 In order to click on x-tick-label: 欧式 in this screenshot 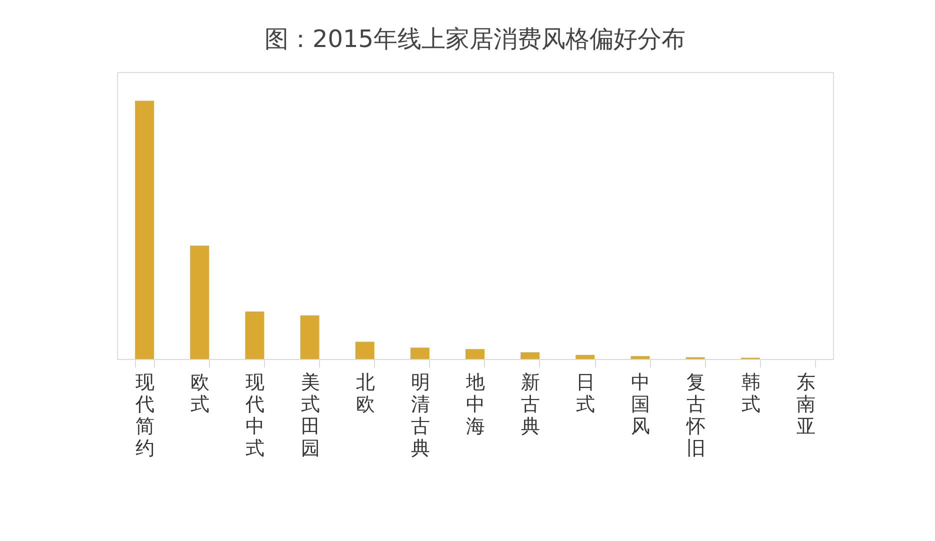, I will do `click(200, 394)`.